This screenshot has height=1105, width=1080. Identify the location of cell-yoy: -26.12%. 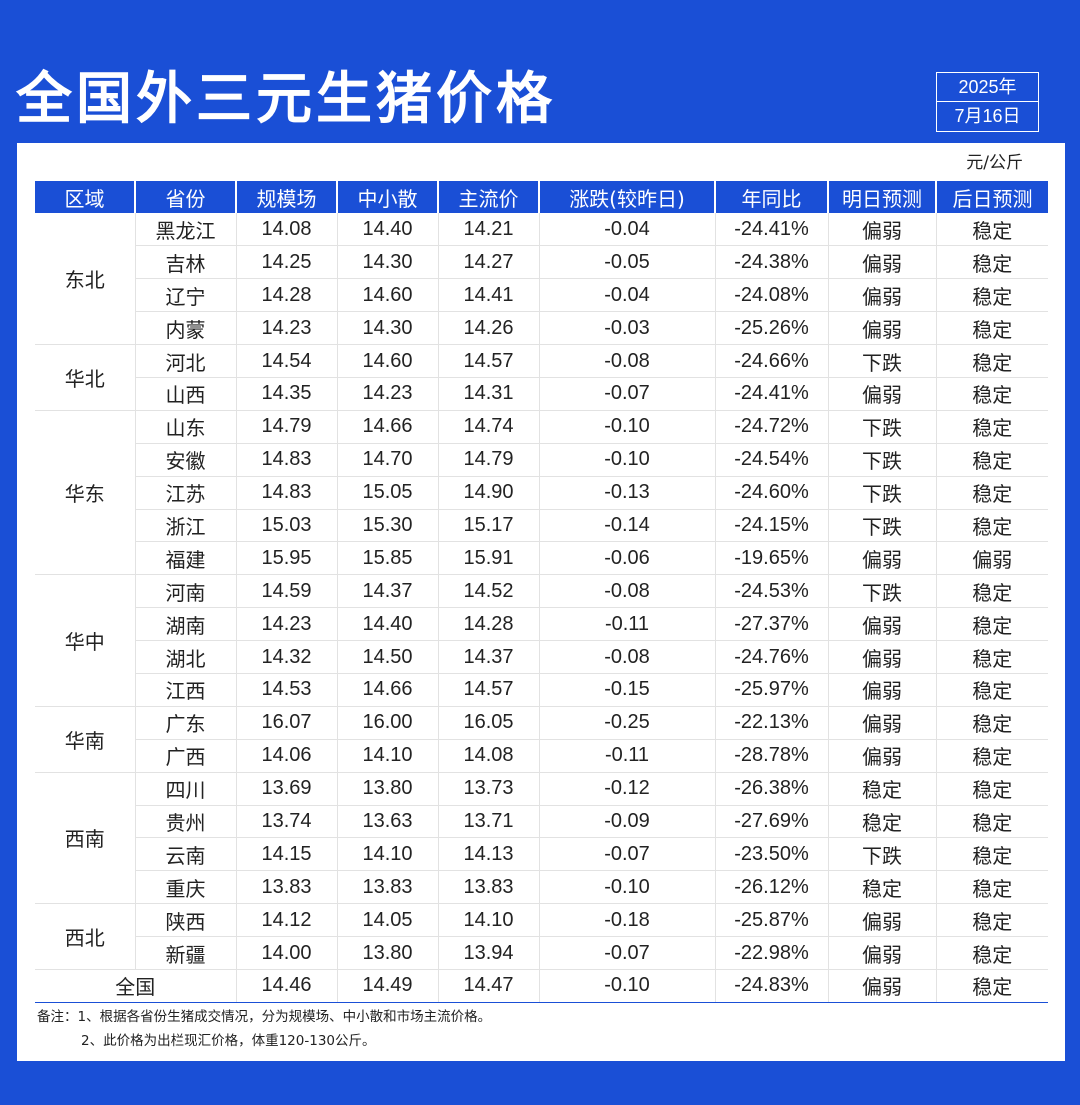
(772, 887).